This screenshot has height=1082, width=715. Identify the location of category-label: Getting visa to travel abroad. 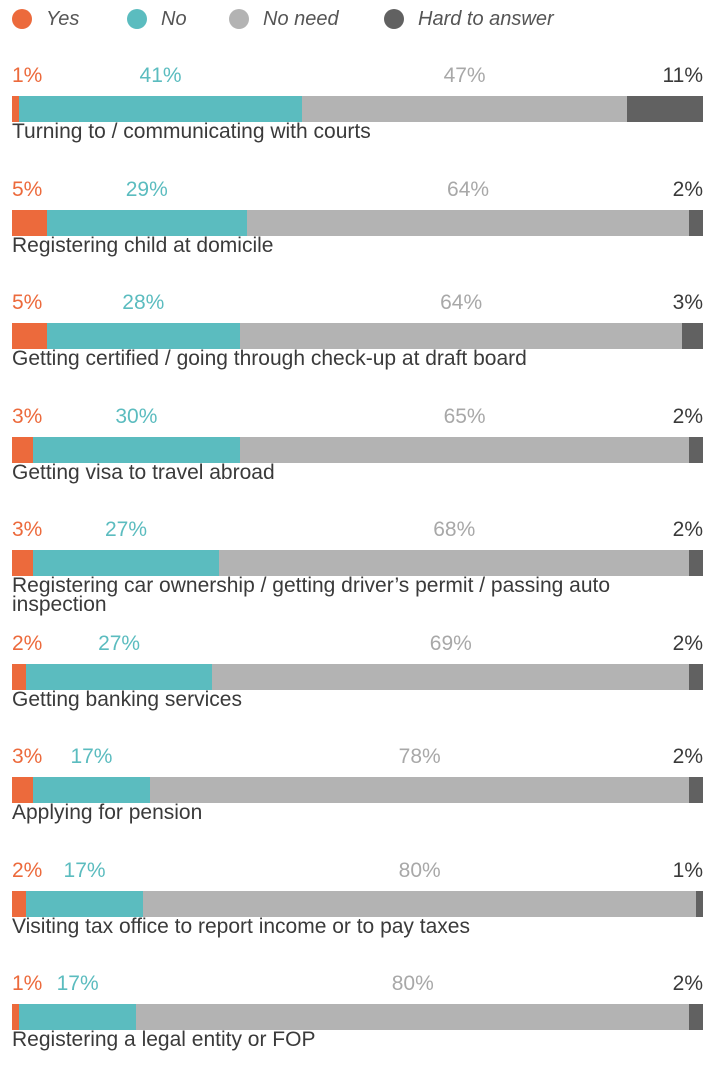
(143, 472).